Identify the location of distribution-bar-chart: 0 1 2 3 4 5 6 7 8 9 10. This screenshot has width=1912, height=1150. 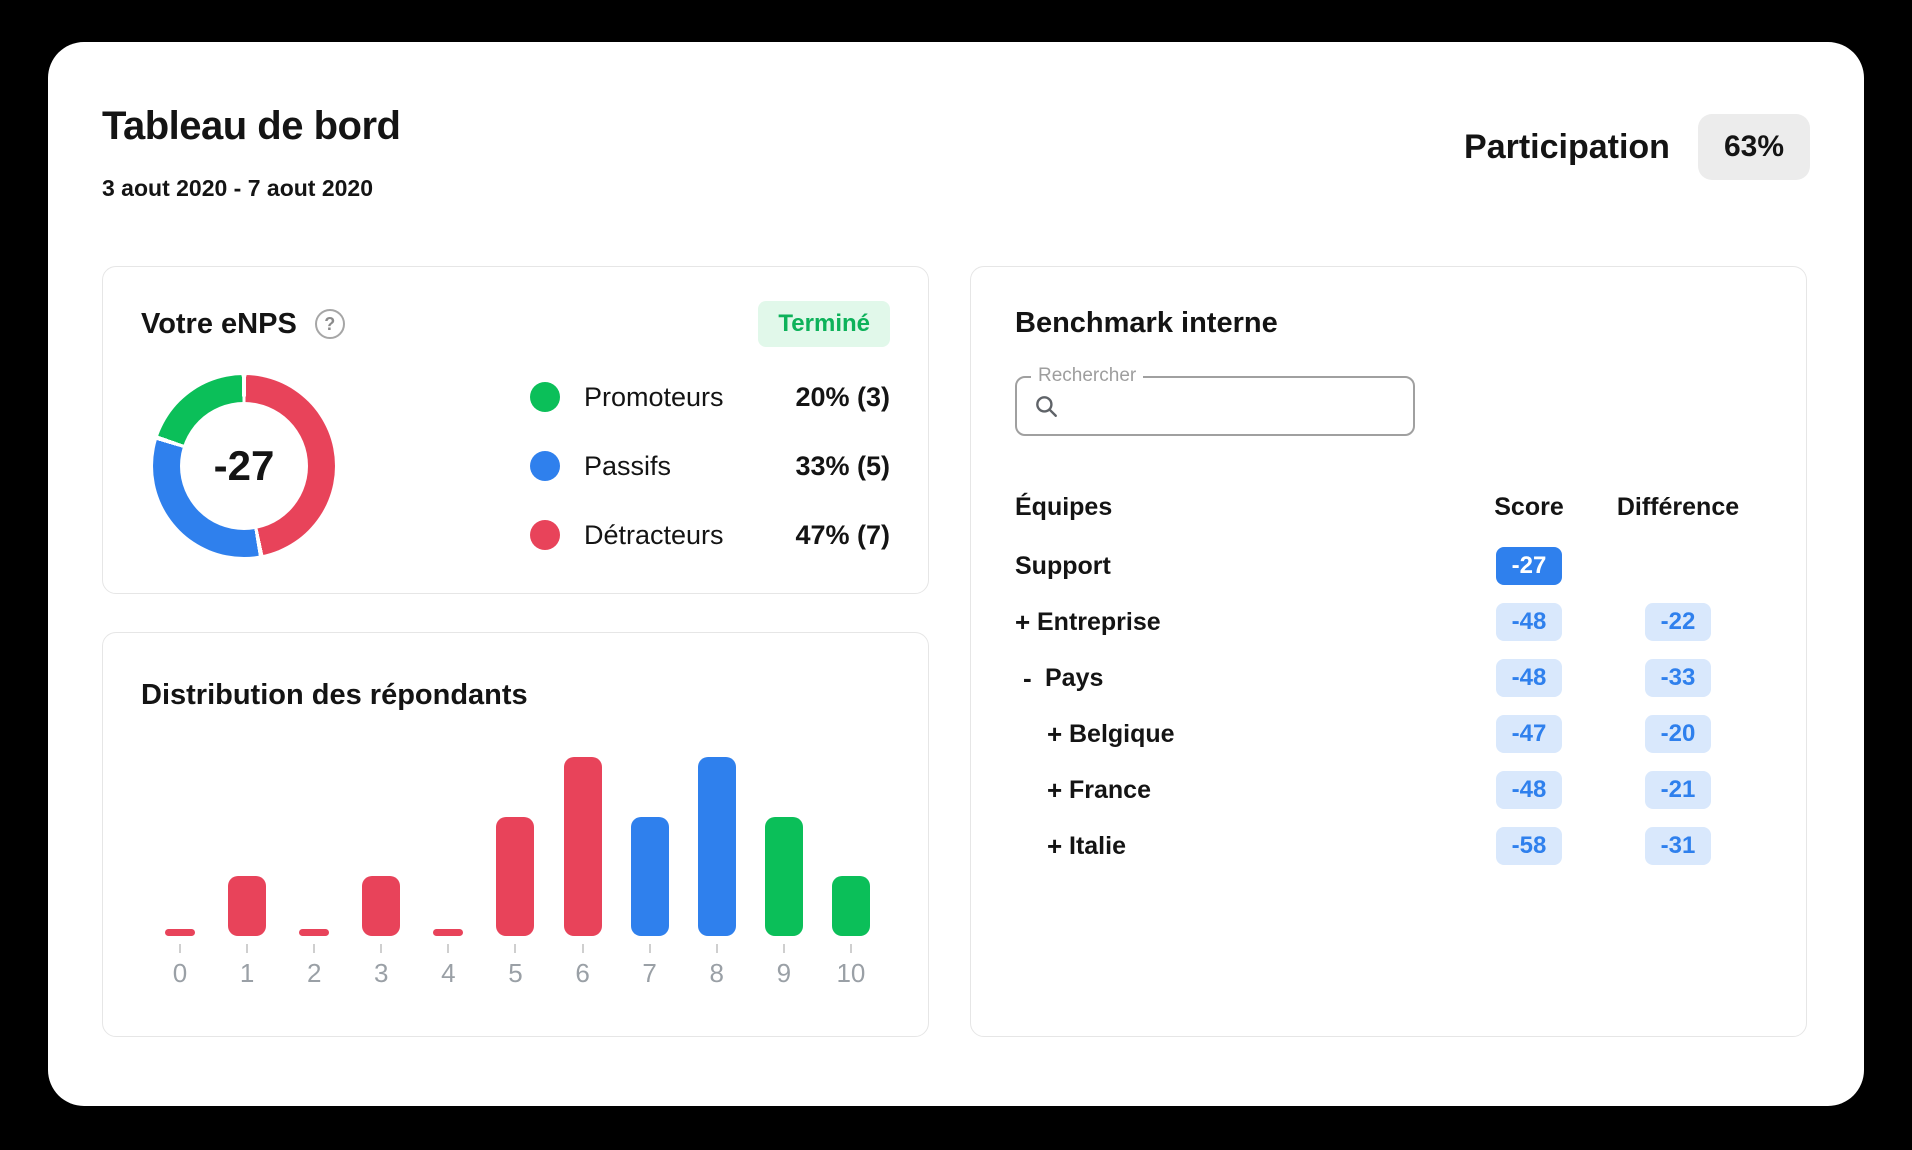
(515, 872).